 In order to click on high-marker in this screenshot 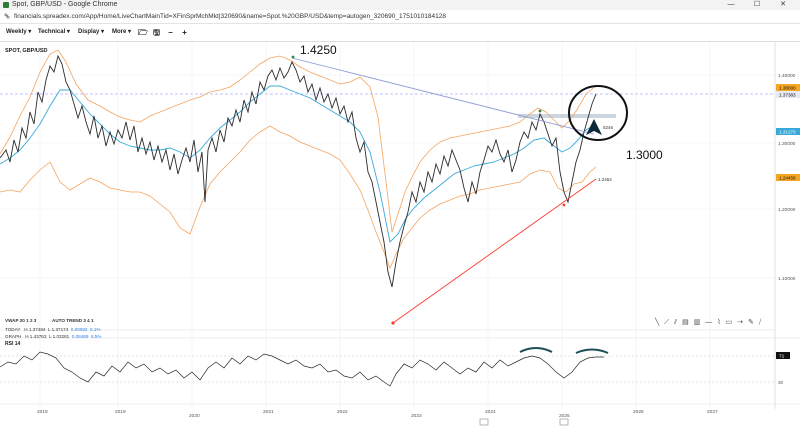, I will do `click(293, 57)`.